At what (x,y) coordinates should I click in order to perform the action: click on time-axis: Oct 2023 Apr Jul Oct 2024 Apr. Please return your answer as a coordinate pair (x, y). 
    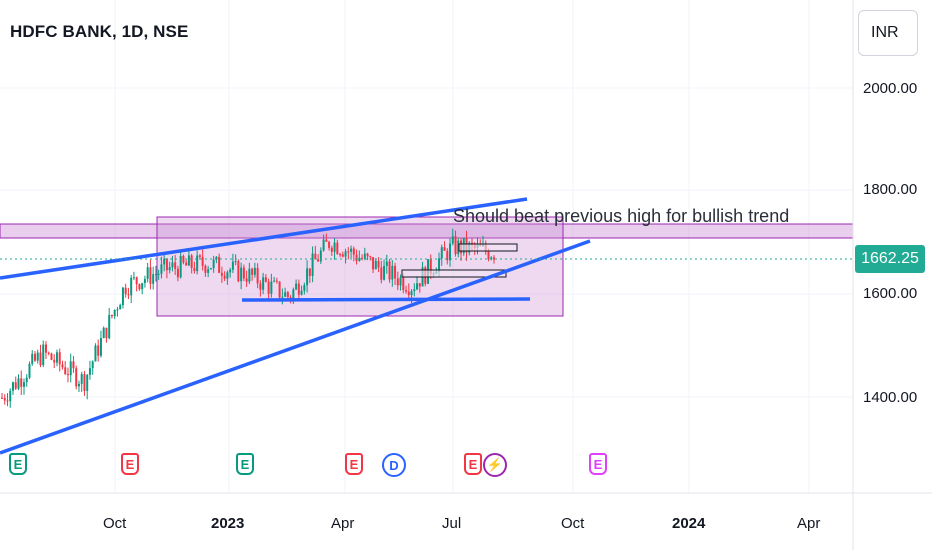
    Looking at the image, I should click on (461, 523).